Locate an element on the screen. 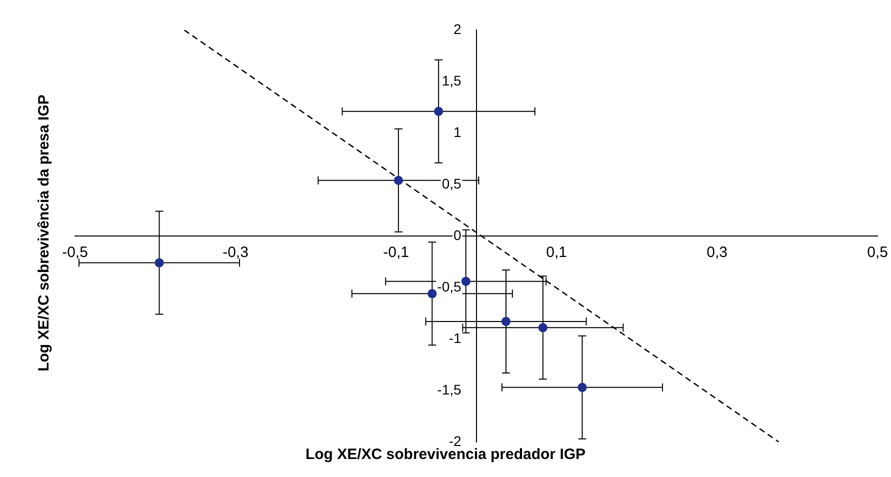 This screenshot has width=891, height=477. x-tick-label: -0,1 is located at coordinates (396, 253).